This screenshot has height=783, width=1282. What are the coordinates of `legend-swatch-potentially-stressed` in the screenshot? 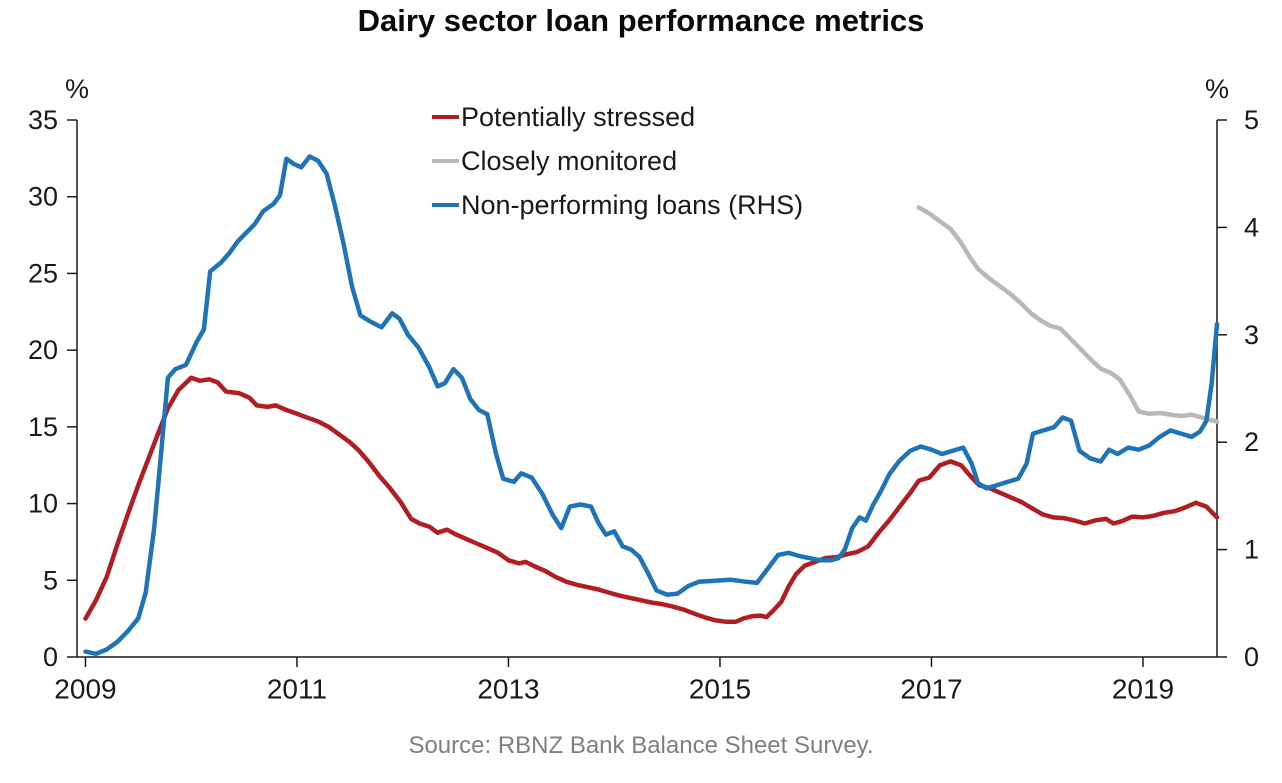 It's located at (445, 117).